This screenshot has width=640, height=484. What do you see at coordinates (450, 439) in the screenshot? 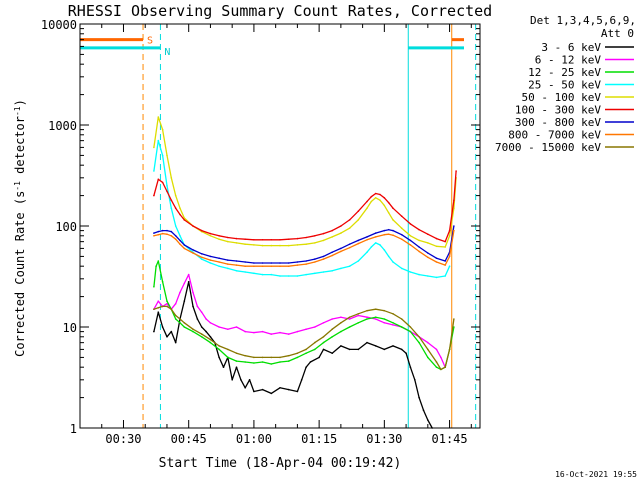
I see `x-tick-label-5: 01:45` at bounding box center [450, 439].